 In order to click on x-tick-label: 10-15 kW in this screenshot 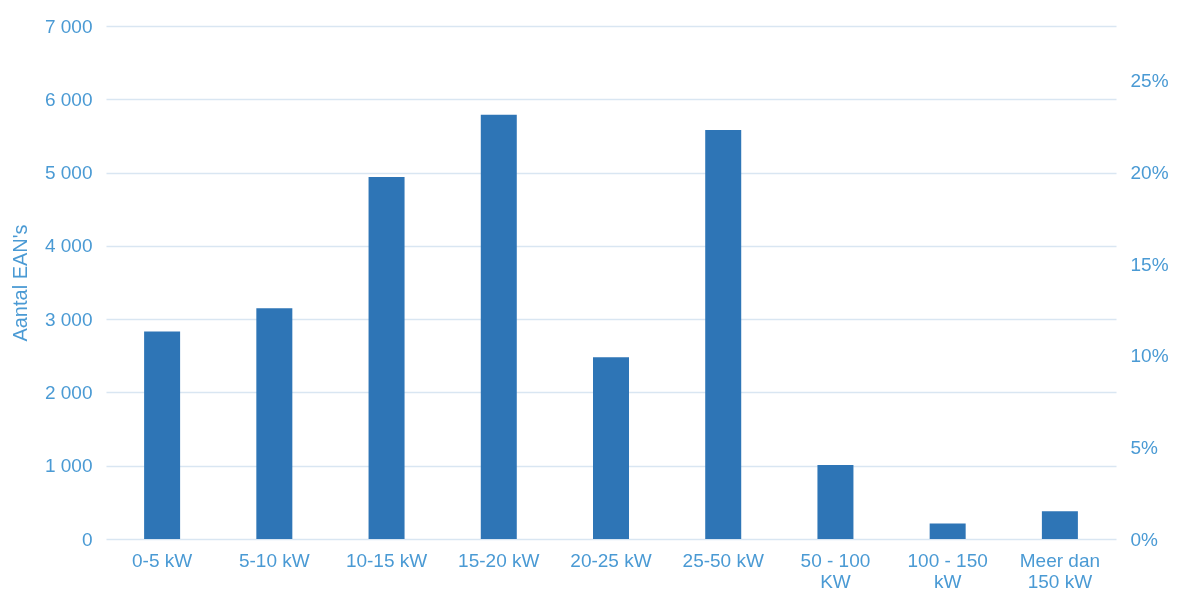, I will do `click(386, 560)`.